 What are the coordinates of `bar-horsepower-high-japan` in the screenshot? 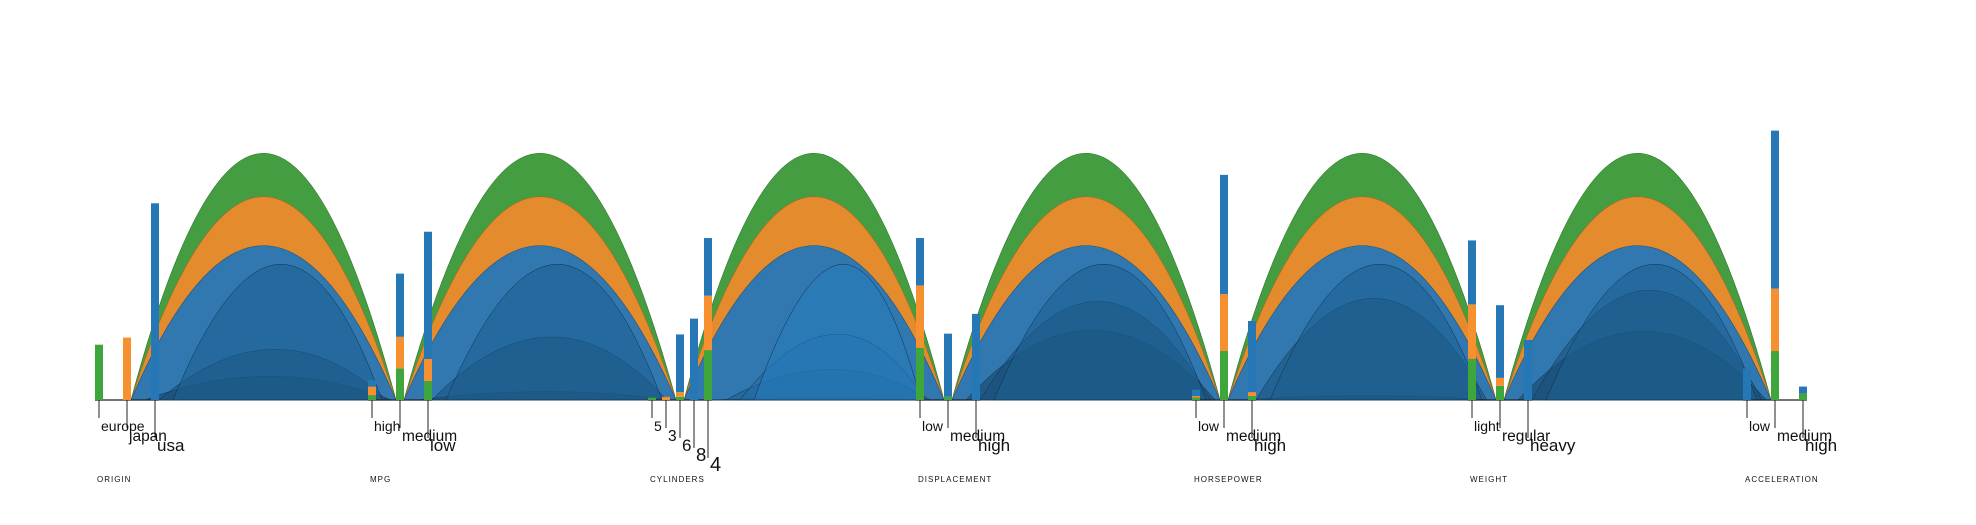 It's located at (1252, 394).